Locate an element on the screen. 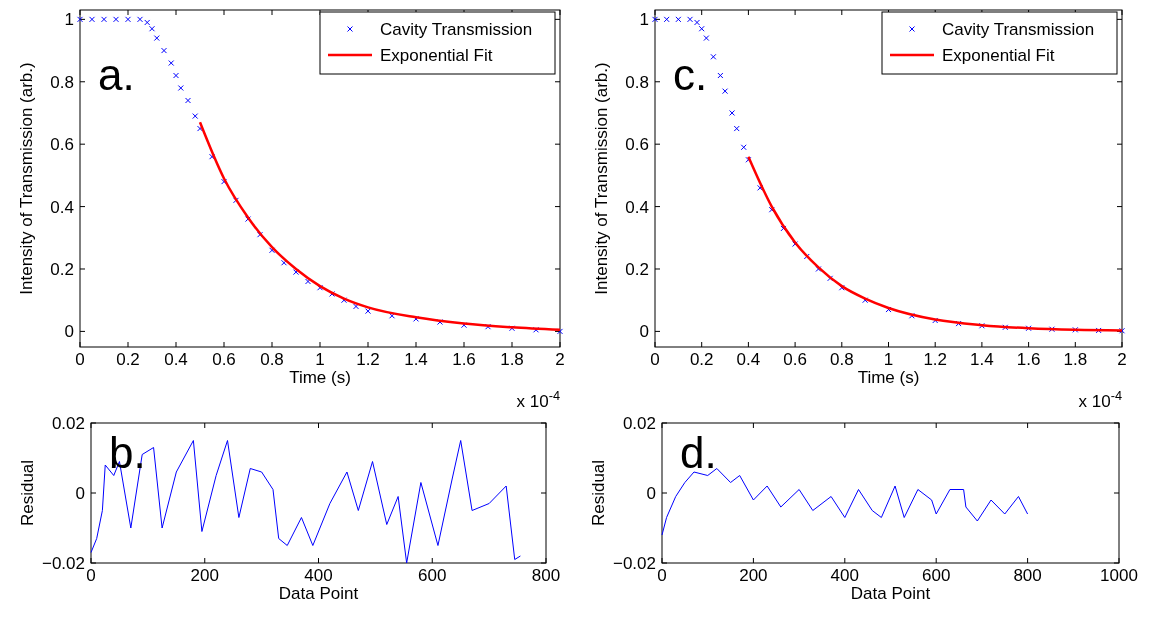  annotation: d. is located at coordinates (698, 452).